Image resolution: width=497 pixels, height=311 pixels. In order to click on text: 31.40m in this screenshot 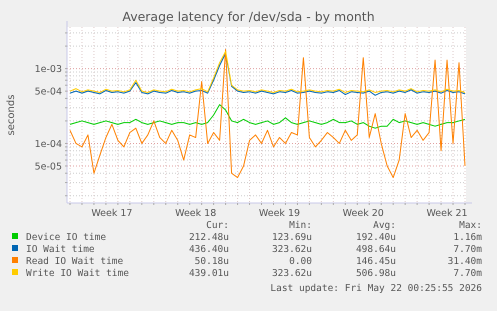, I will do `click(465, 261)`.